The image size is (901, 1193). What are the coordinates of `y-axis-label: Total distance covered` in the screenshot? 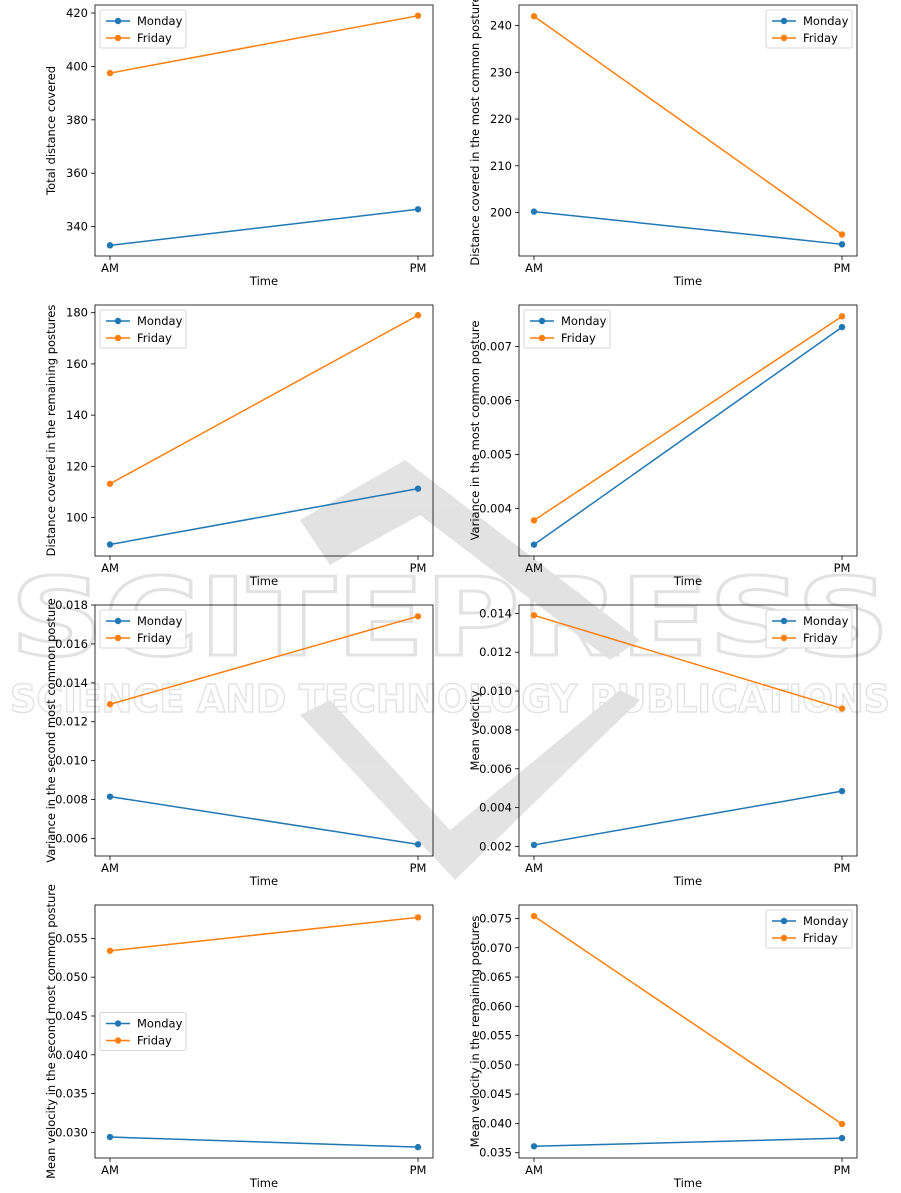 It's located at (51, 131).